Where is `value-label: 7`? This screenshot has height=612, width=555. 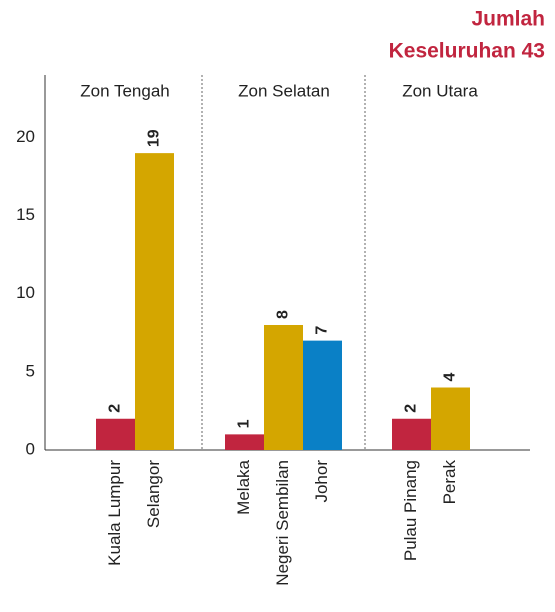
value-label: 7 is located at coordinates (322, 330).